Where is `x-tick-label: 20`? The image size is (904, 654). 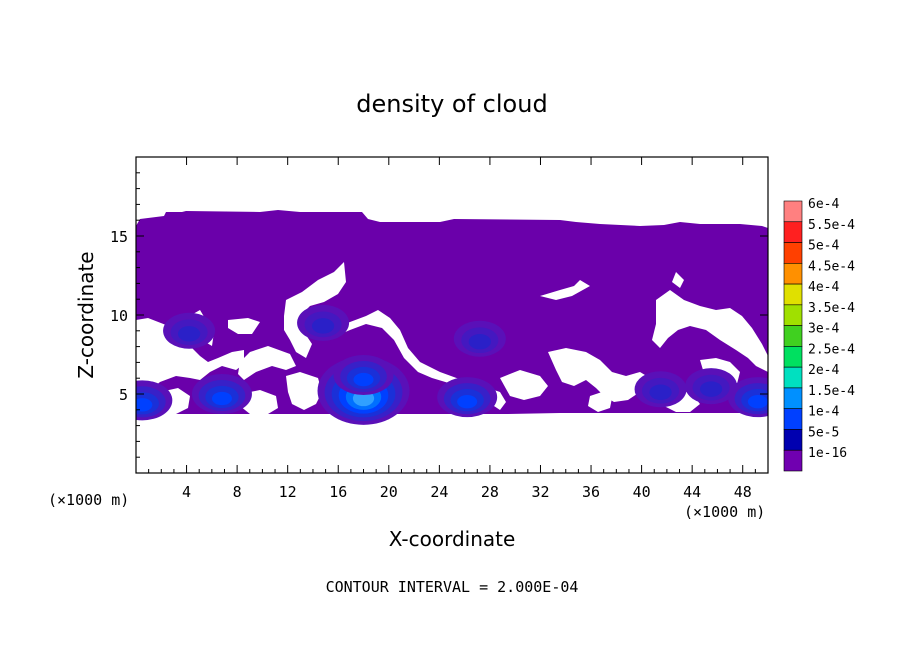 x-tick-label: 20 is located at coordinates (389, 492).